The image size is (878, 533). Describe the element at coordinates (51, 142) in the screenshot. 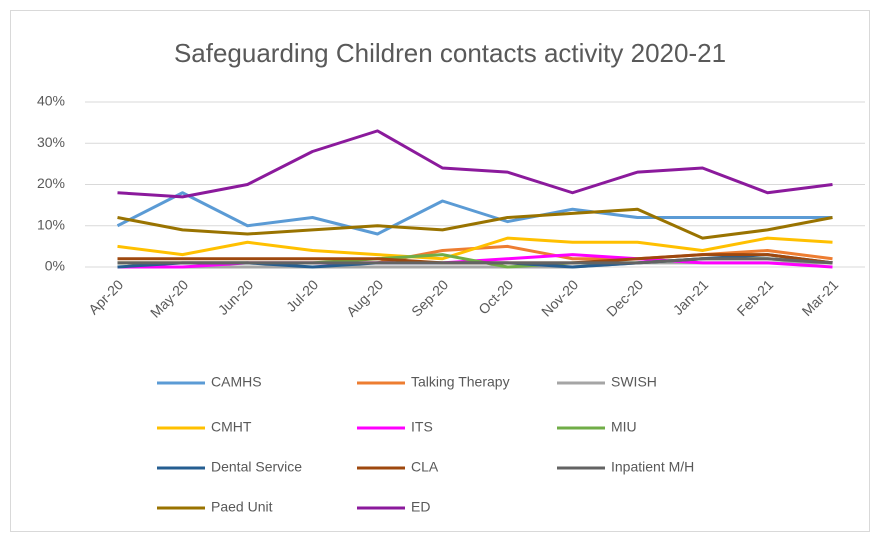

I see `y-tick-label: 30%` at that location.